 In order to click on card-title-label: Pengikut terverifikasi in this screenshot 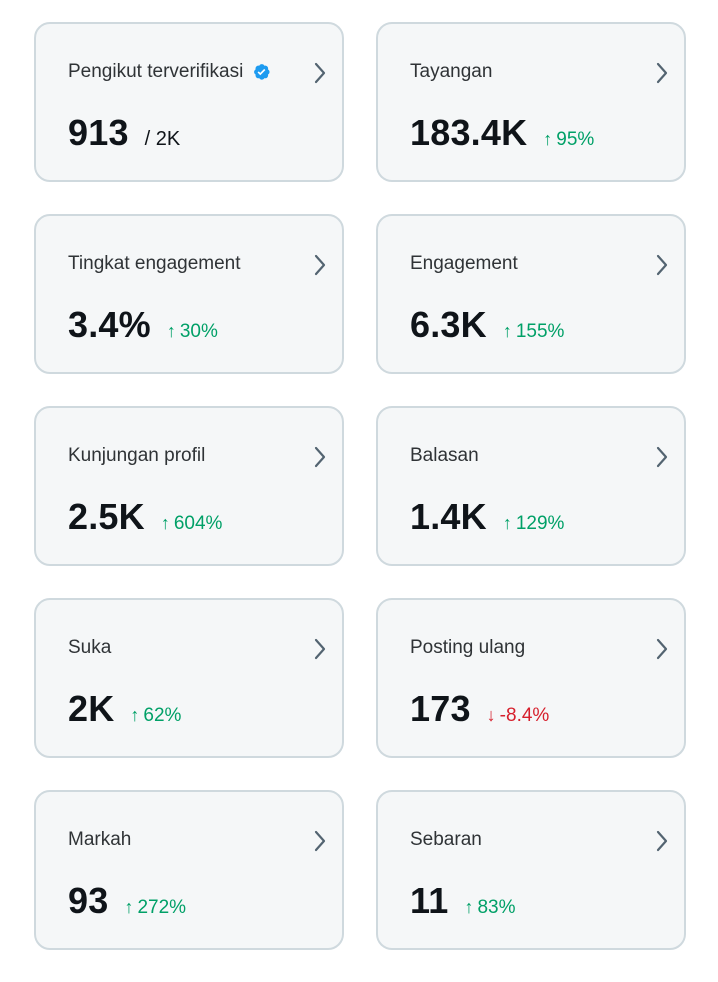, I will do `click(156, 71)`.